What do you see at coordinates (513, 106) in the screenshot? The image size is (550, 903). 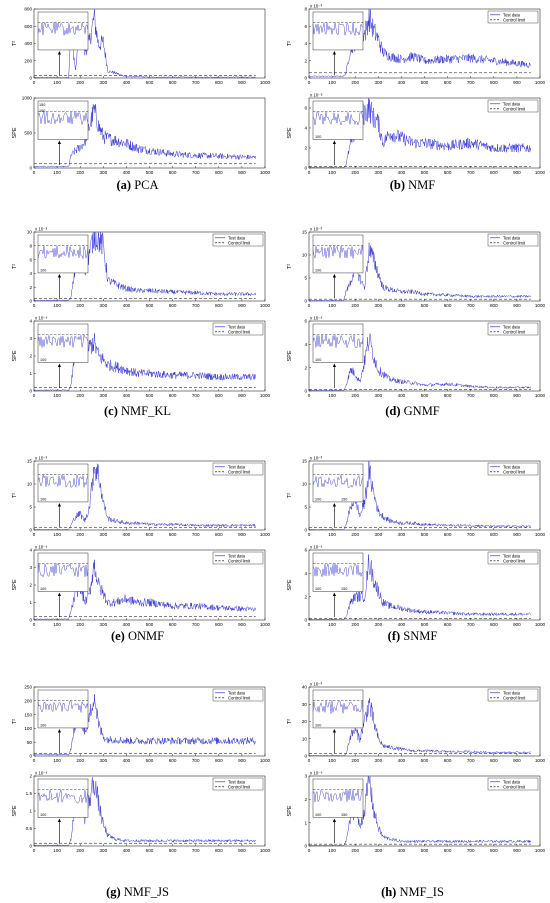 I see `legend-box` at bounding box center [513, 106].